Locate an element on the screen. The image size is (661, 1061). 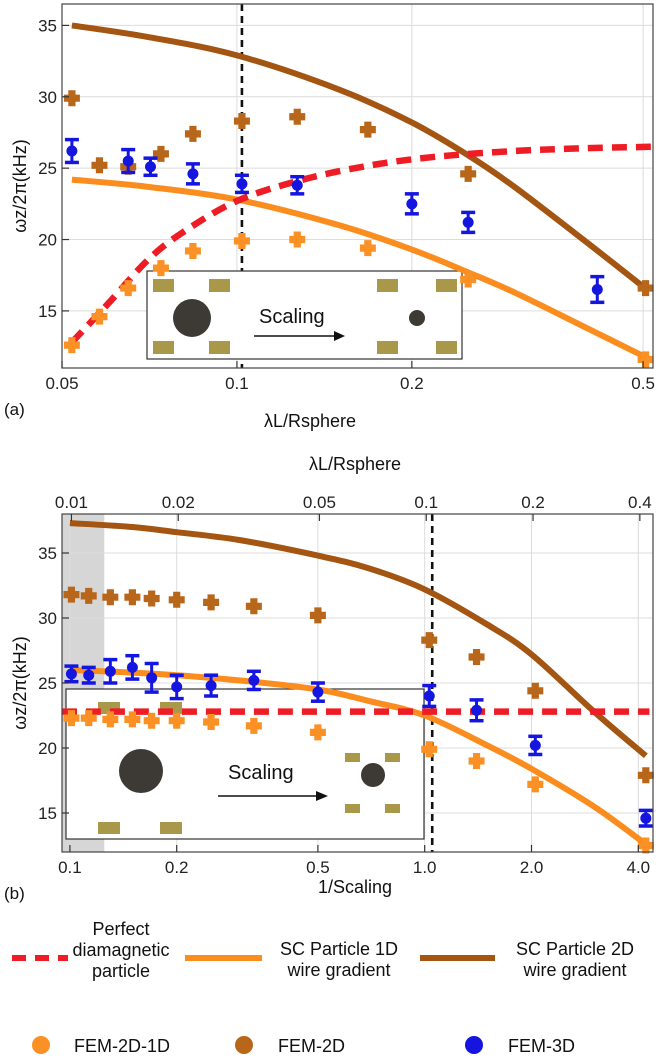
inset-scaling-label: Scaling is located at coordinates (261, 773).